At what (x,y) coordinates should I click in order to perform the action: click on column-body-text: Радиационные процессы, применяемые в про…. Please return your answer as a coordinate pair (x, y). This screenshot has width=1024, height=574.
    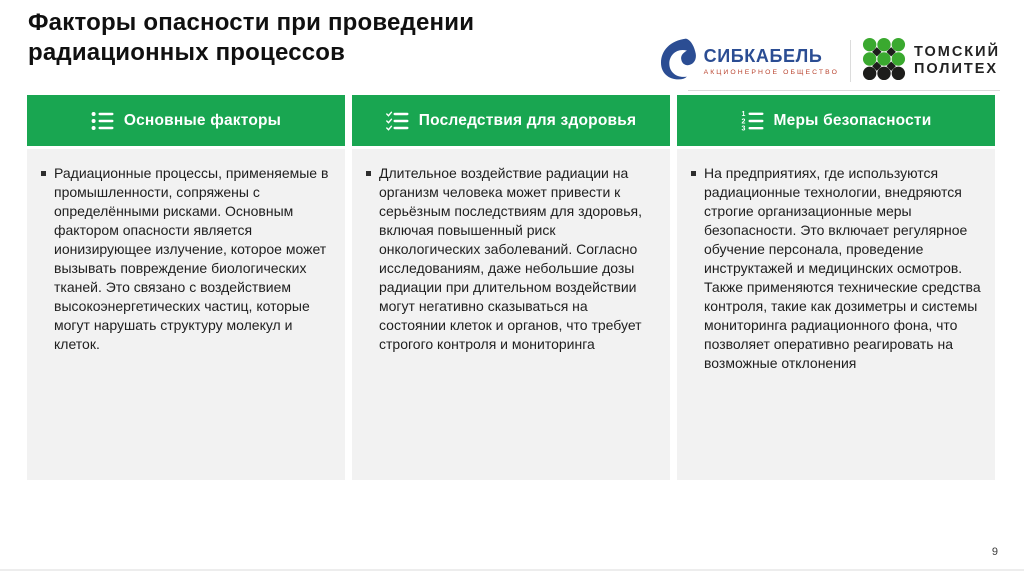
    Looking at the image, I should click on (191, 258).